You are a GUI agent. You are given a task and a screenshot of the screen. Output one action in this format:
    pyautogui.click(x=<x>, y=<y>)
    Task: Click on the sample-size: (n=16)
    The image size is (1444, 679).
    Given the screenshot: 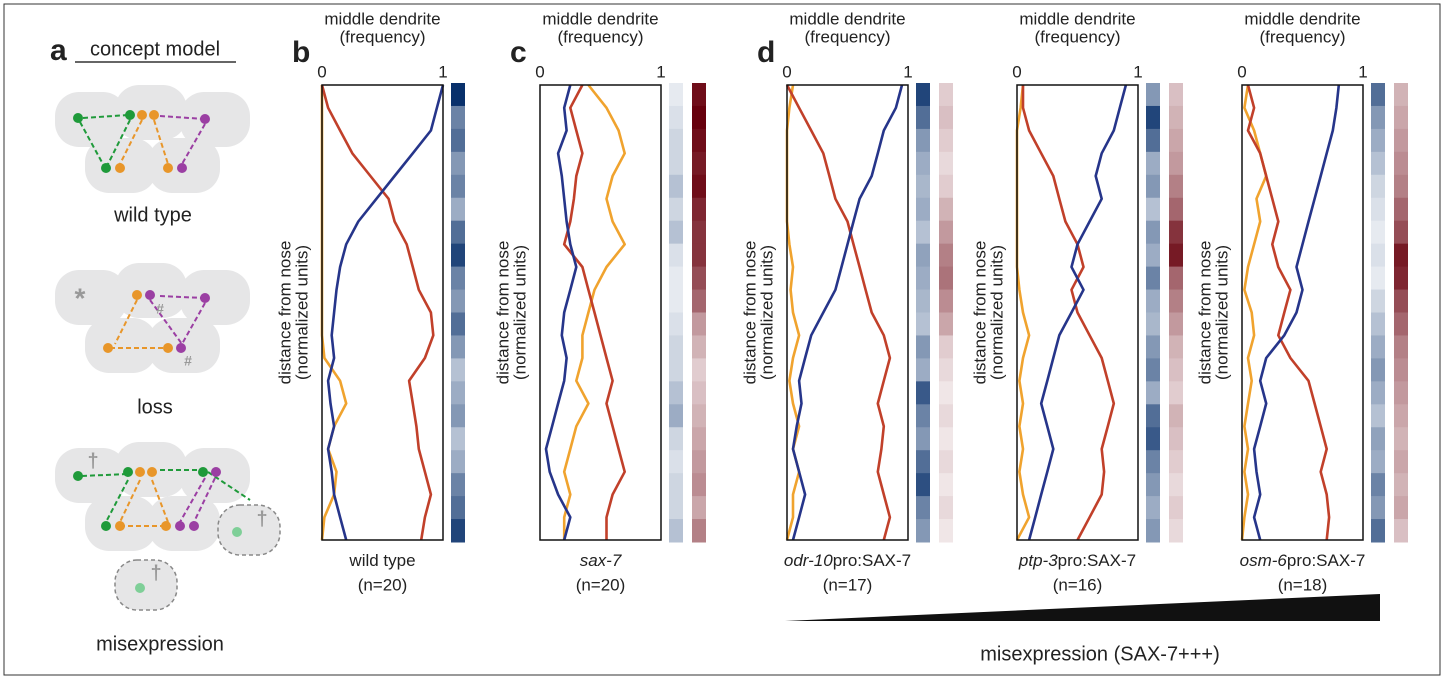 What is the action you would take?
    pyautogui.click(x=1078, y=584)
    